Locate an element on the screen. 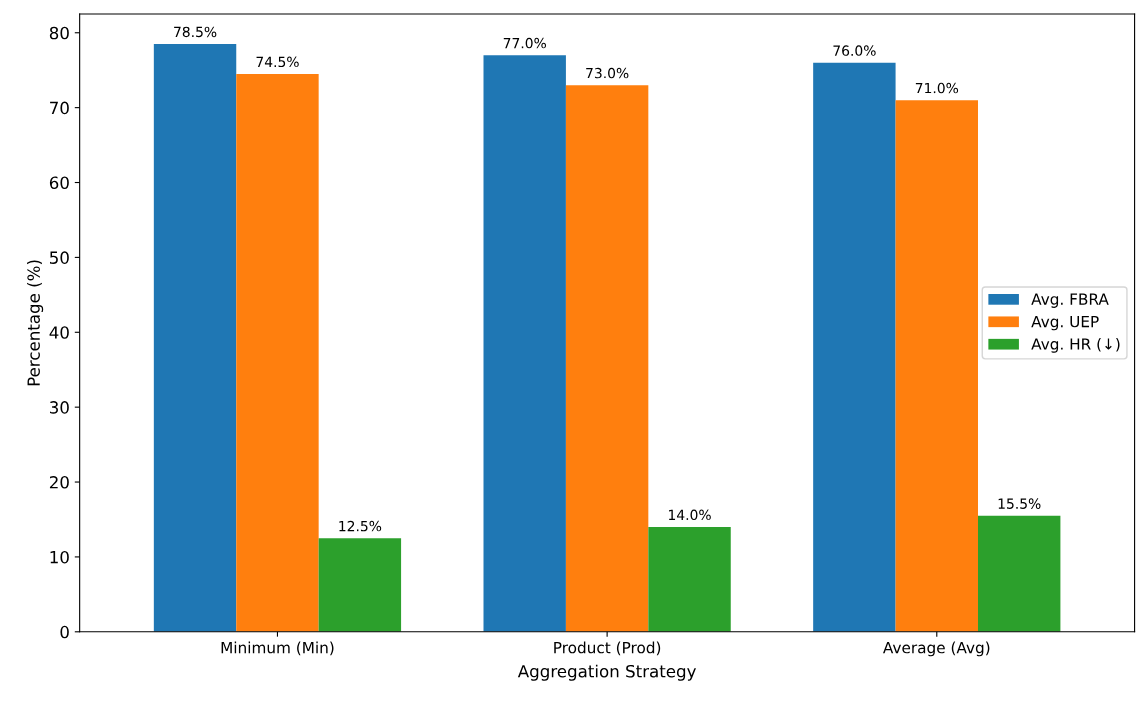 The height and width of the screenshot is (702, 1138). data-label: 14.0% is located at coordinates (690, 515).